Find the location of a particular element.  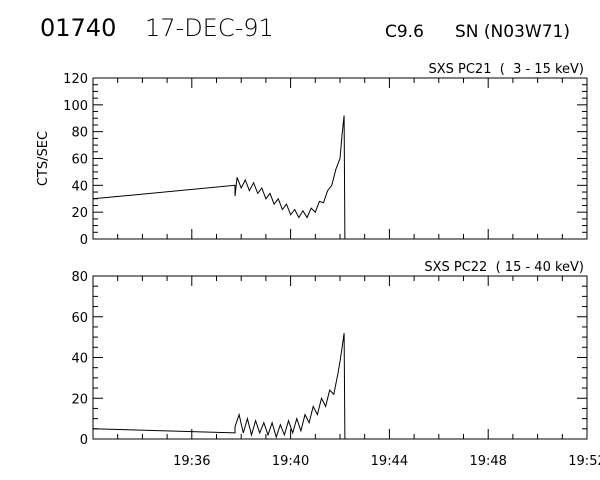

flare-class: C9.6 is located at coordinates (404, 32).